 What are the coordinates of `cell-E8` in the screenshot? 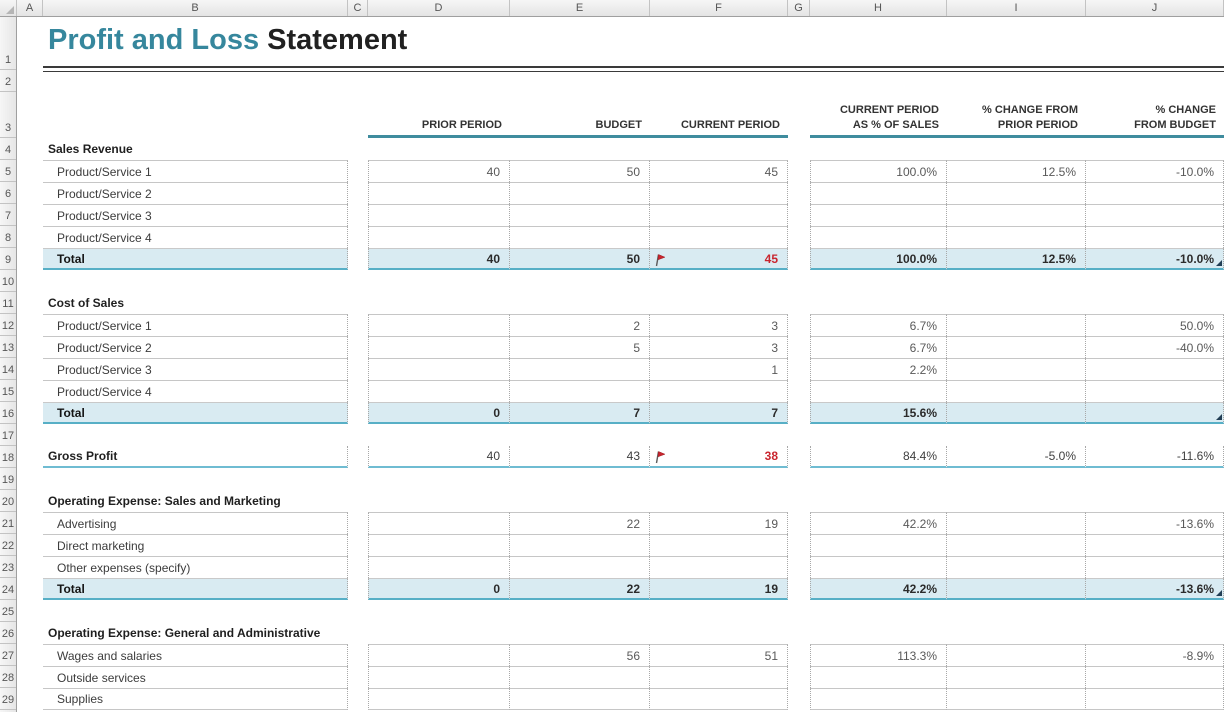 It's located at (580, 237).